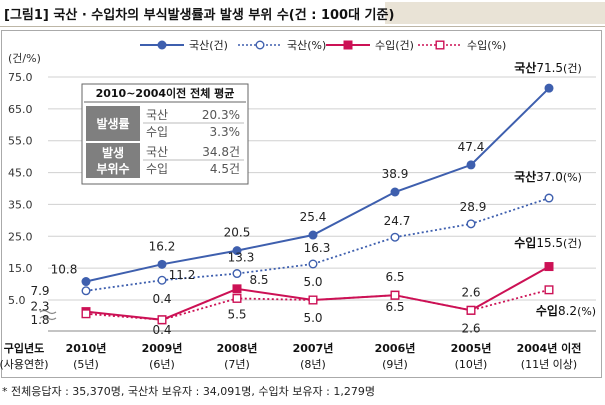 The image size is (605, 405). What do you see at coordinates (313, 348) in the screenshot?
I see `x-tick-year: 2007년` at bounding box center [313, 348].